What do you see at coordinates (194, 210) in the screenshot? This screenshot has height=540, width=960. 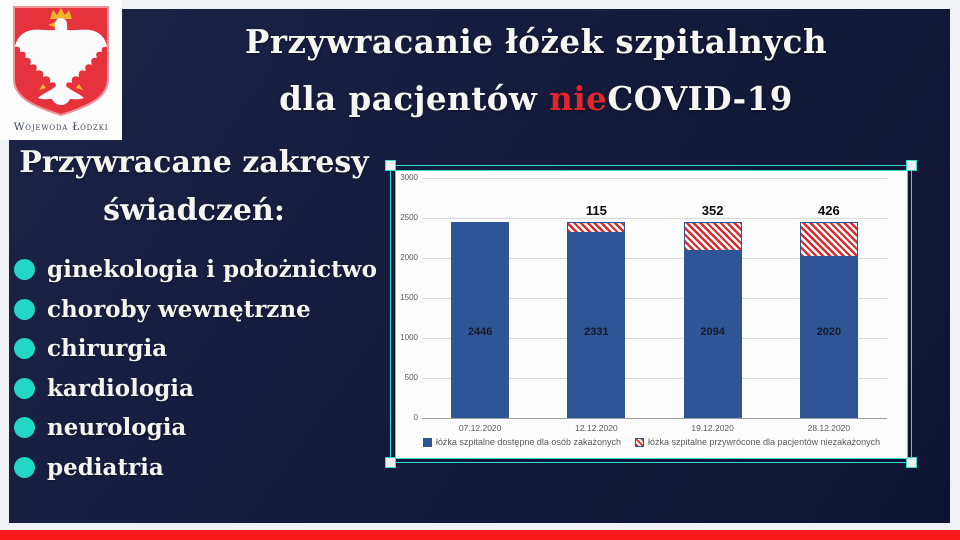 I see `section-heading-line-2: świadczeń:` at bounding box center [194, 210].